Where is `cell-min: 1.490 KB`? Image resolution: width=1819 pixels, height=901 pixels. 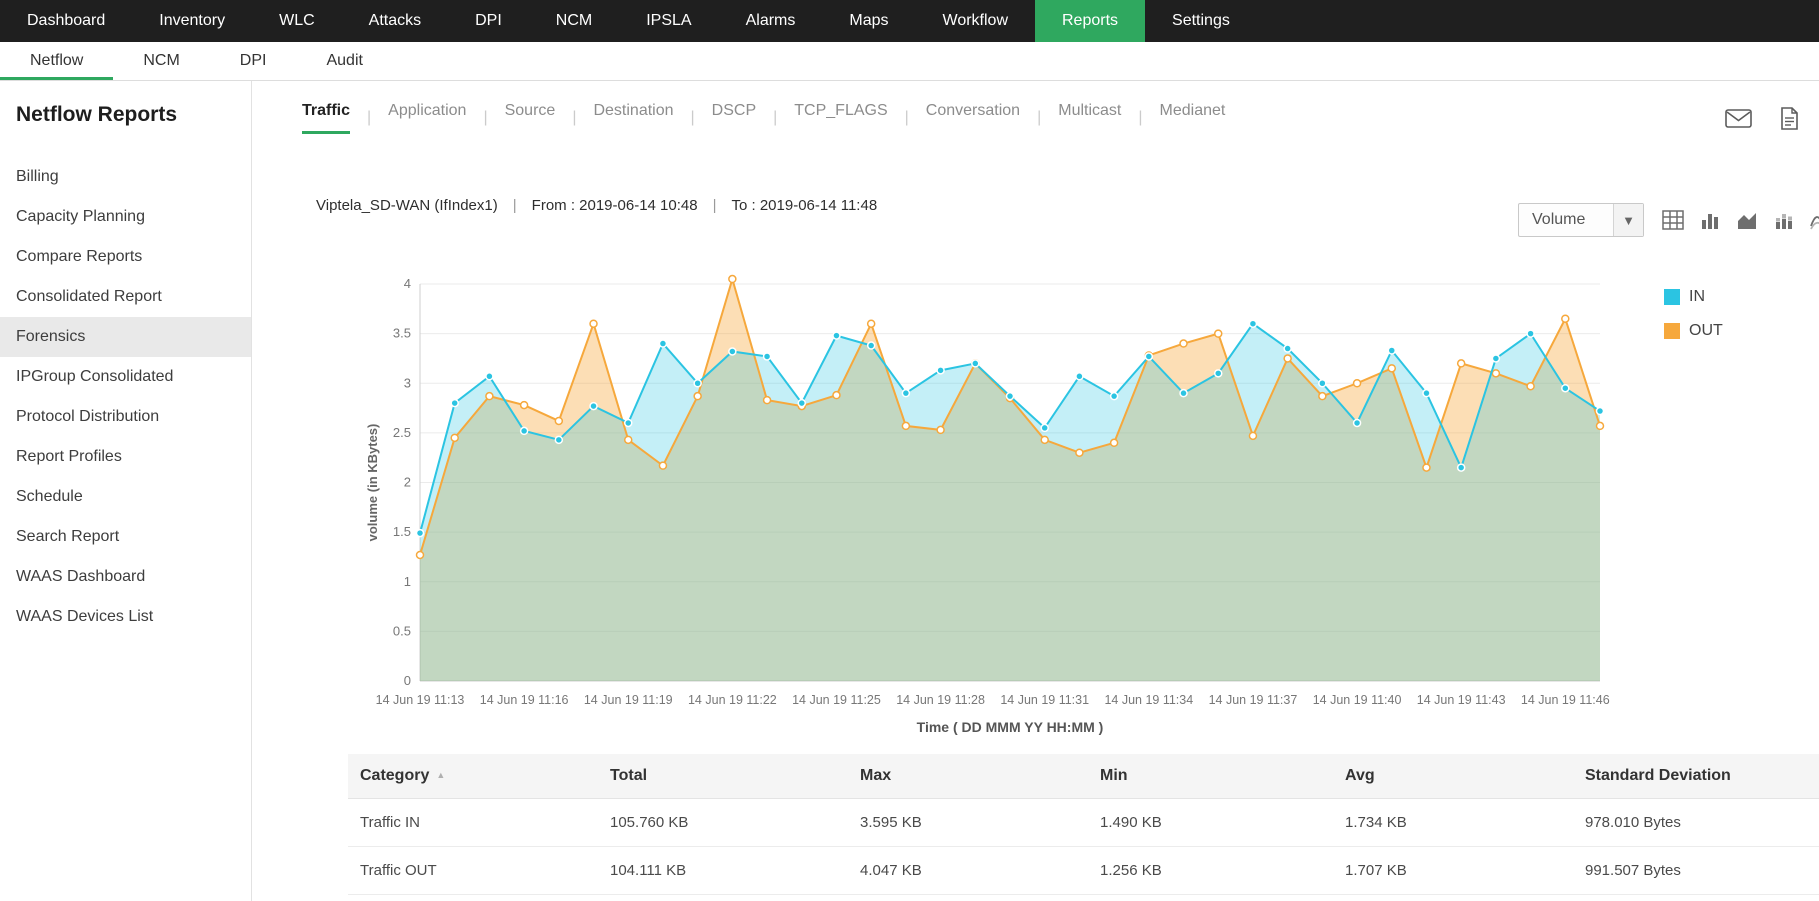
cell-min: 1.490 KB is located at coordinates (1210, 822).